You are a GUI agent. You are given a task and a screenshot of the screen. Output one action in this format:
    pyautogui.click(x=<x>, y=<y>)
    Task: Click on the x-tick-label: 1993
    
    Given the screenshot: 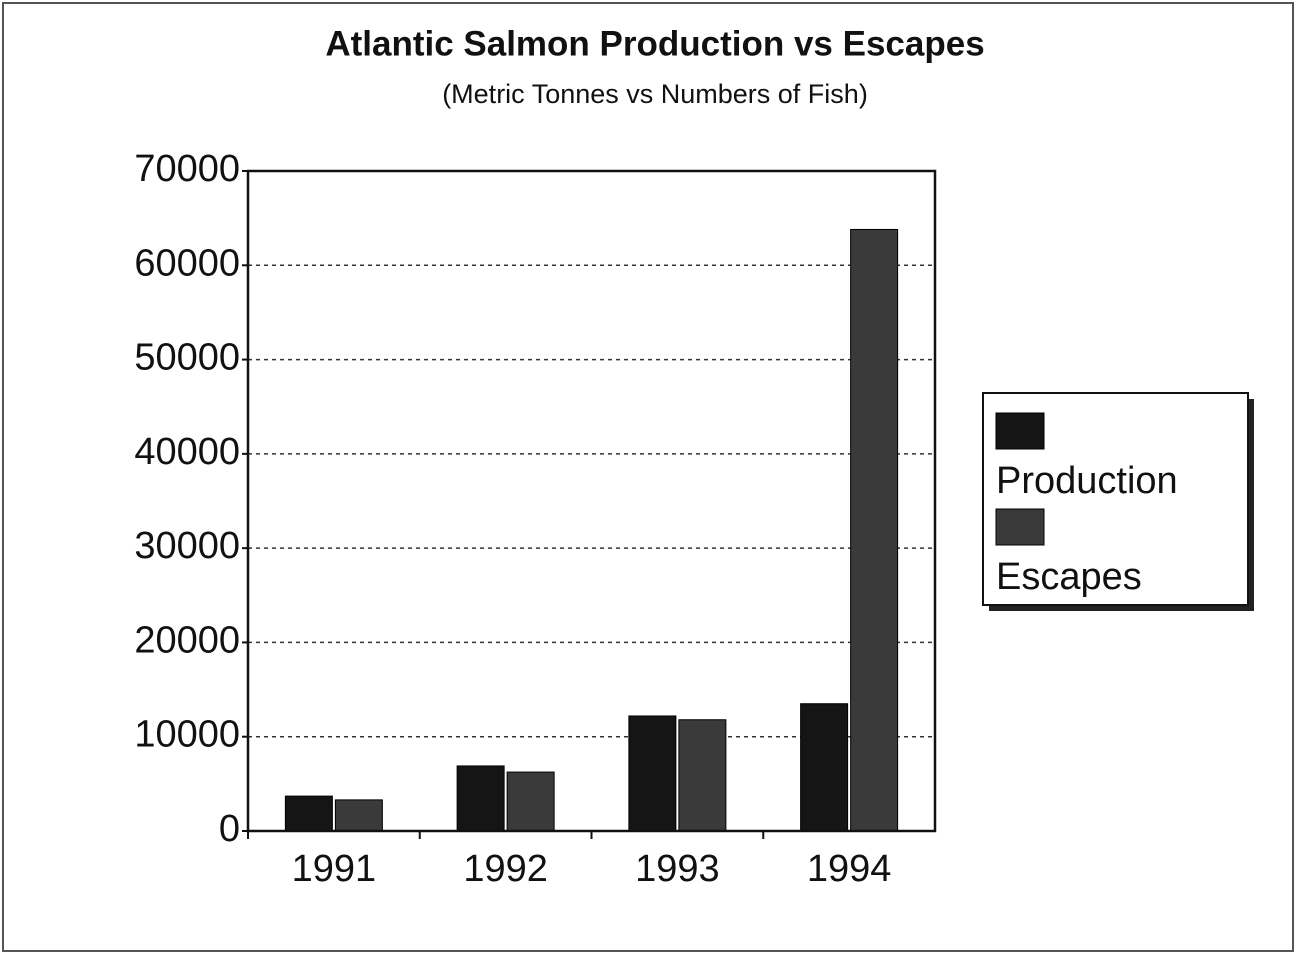 What is the action you would take?
    pyautogui.click(x=677, y=869)
    